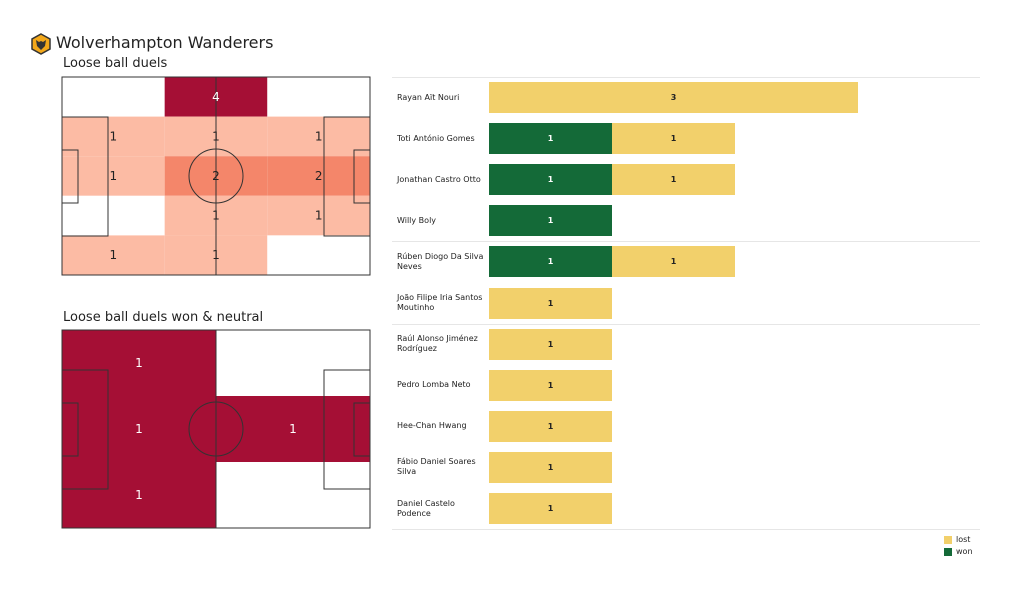 The width and height of the screenshot is (1024, 602). What do you see at coordinates (948, 539) in the screenshot?
I see `legend-swatch-lost` at bounding box center [948, 539].